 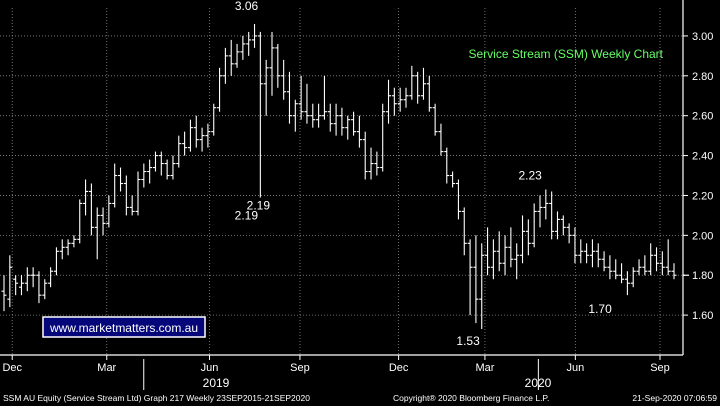 I want to click on x-month-label: Jun, so click(x=210, y=368).